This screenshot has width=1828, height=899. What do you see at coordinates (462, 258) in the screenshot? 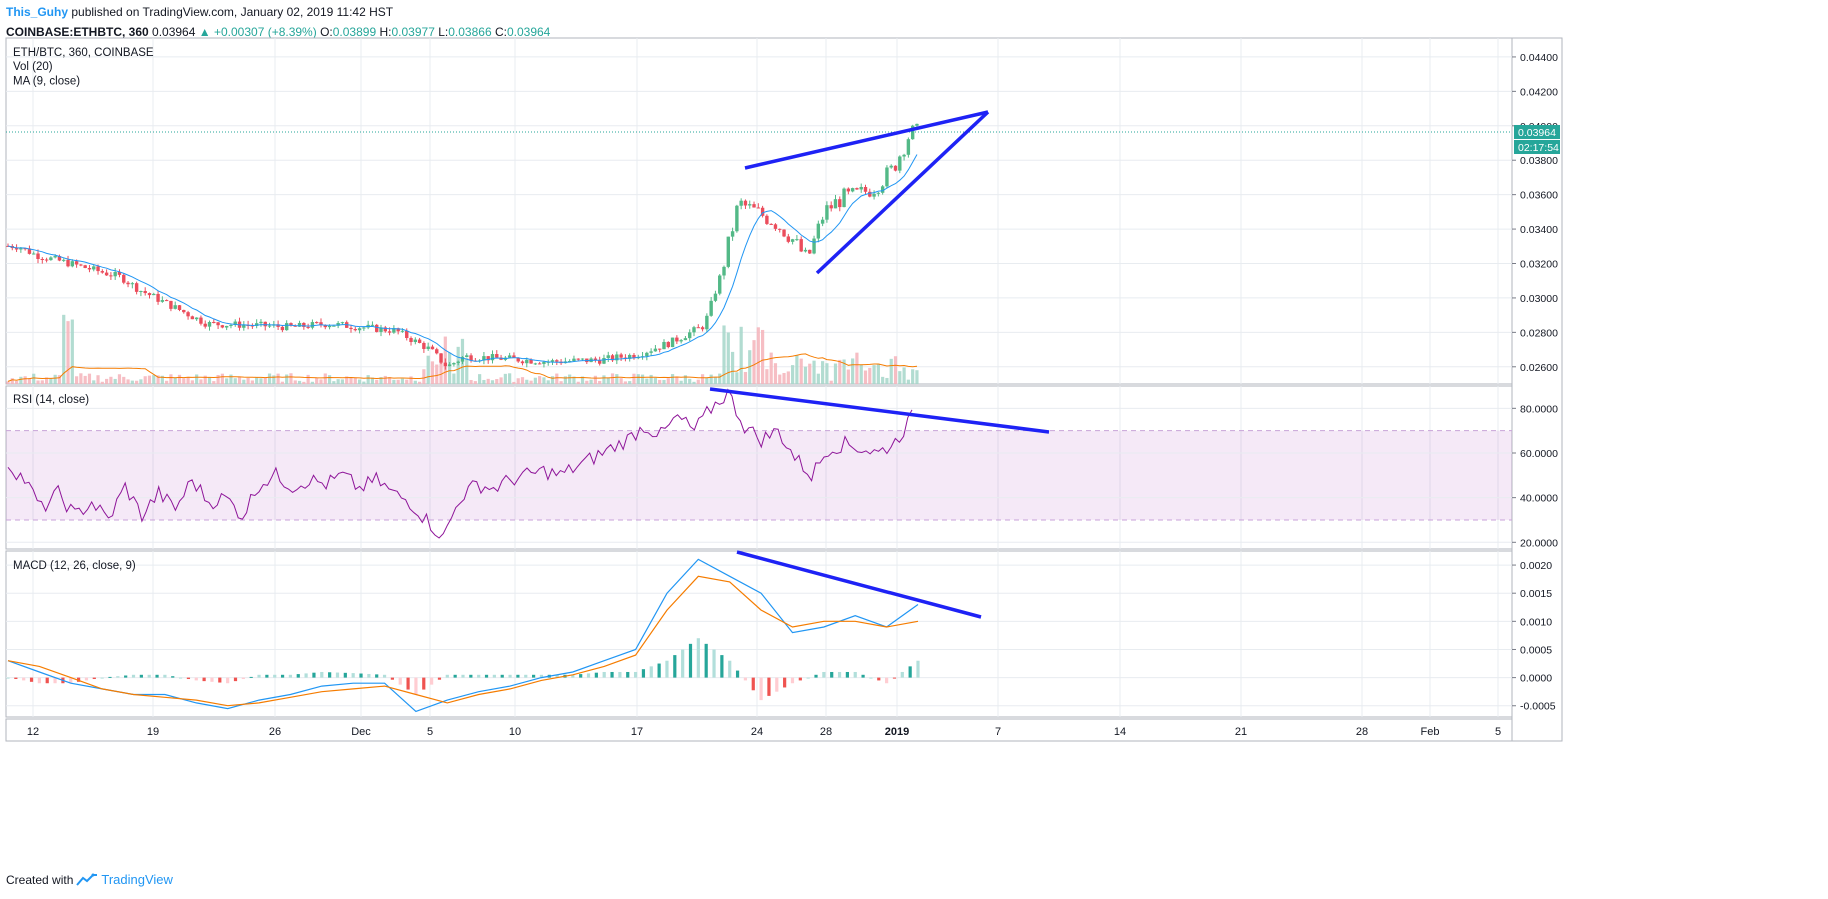
I see `ma-line` at bounding box center [462, 258].